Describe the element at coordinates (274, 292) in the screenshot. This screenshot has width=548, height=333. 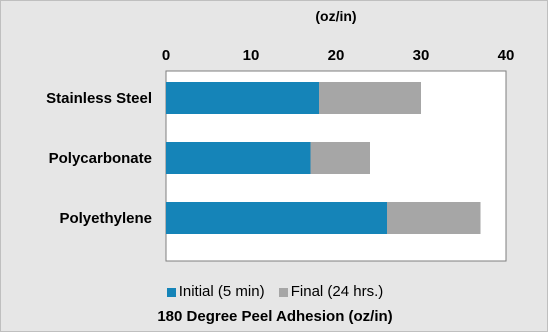
I see `legend: Initial (5 min) Final (24 hrs.)` at that location.